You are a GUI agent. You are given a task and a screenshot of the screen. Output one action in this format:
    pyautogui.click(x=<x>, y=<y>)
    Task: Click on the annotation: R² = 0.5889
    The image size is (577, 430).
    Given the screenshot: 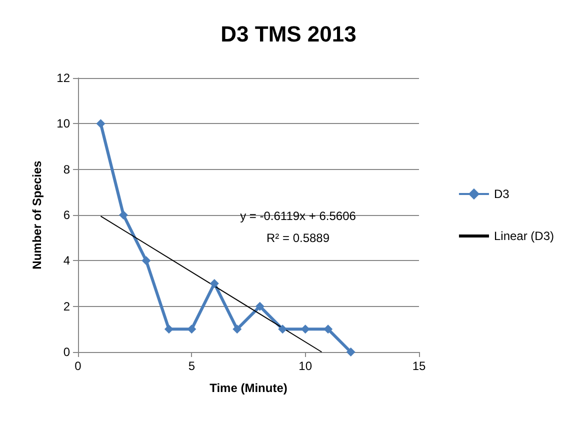 What is the action you would take?
    pyautogui.click(x=298, y=238)
    